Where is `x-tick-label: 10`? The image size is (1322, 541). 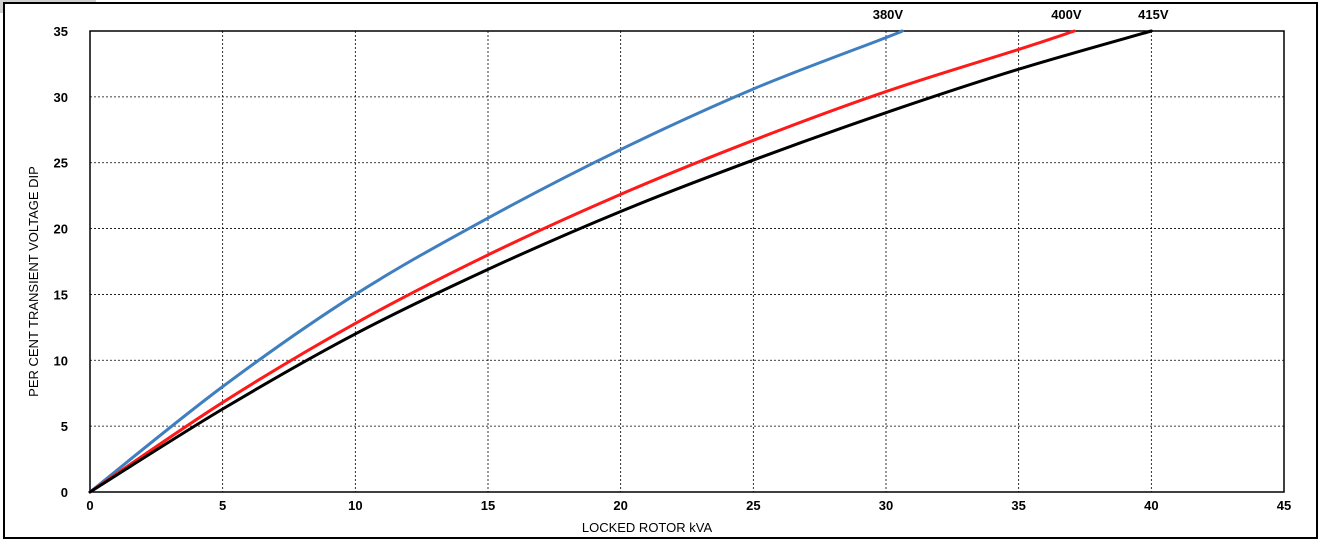
x-tick-label: 10 is located at coordinates (355, 505).